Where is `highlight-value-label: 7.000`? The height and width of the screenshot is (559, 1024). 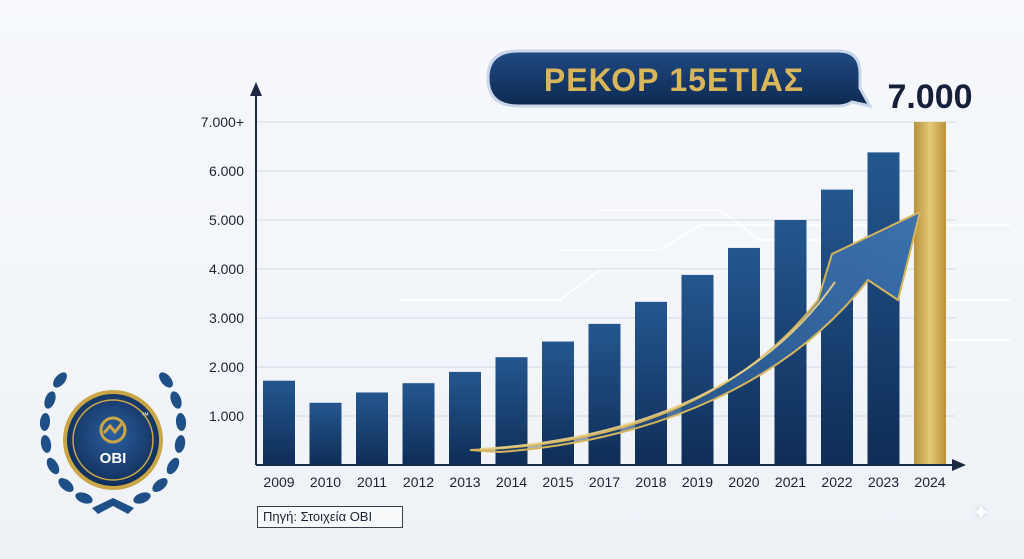
highlight-value-label: 7.000 is located at coordinates (929, 97).